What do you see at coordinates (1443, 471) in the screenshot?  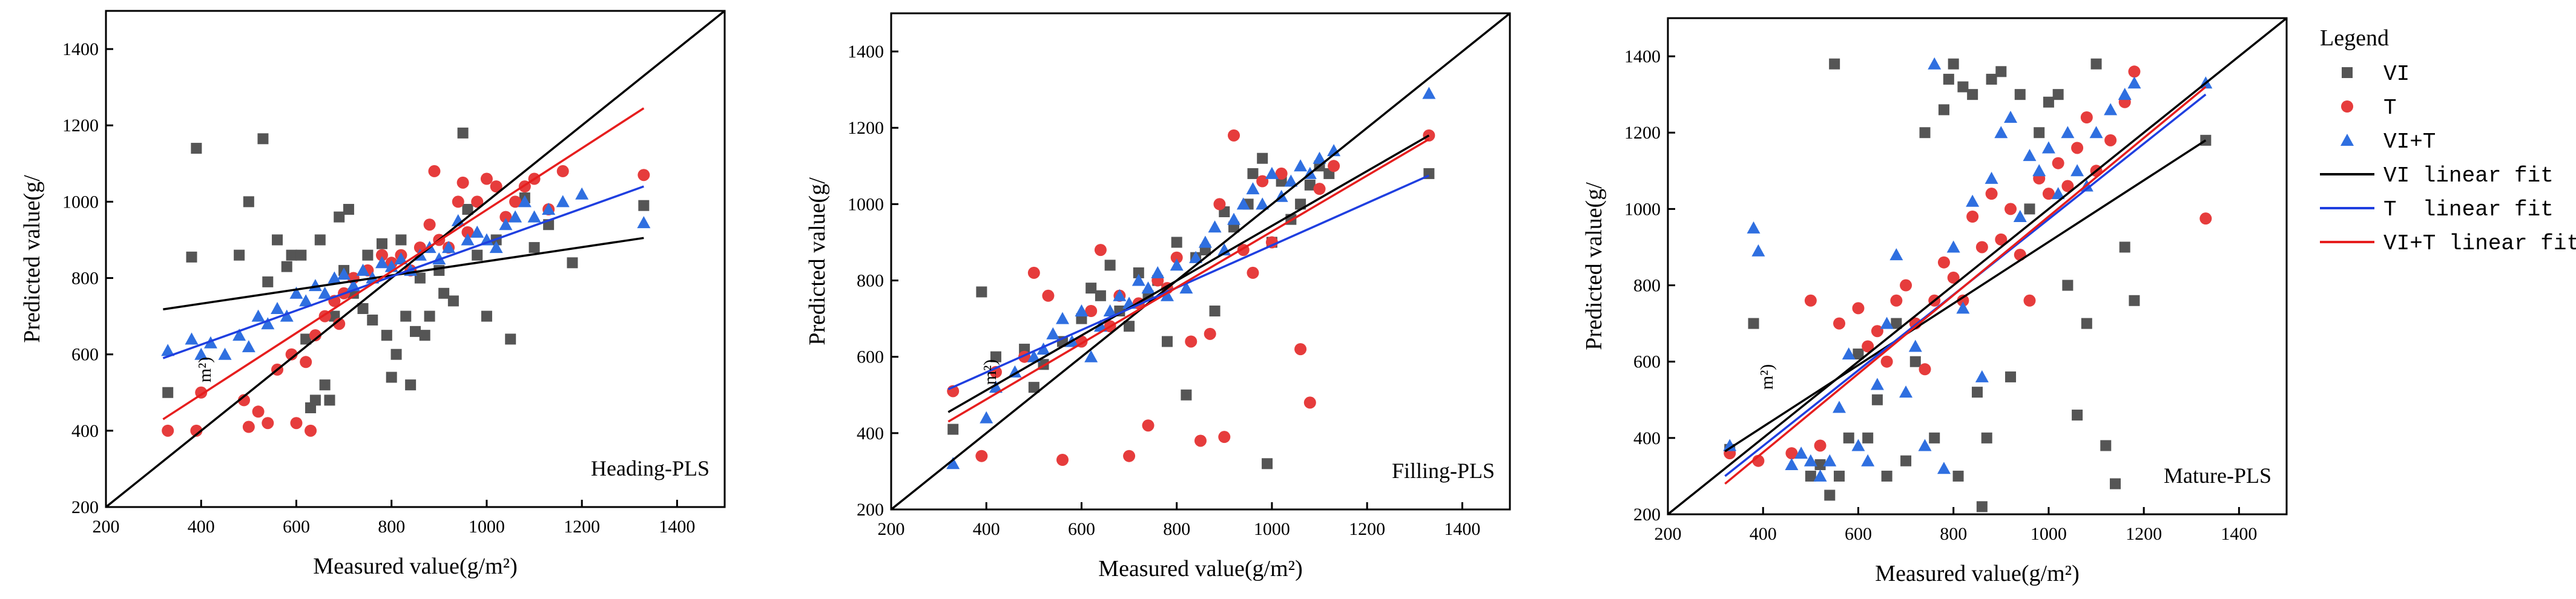 I see `panel-label: Filling-PLS` at bounding box center [1443, 471].